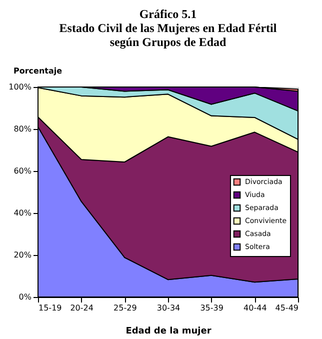  Describe the element at coordinates (255, 308) in the screenshot. I see `x-tick-label: 40-44` at that location.